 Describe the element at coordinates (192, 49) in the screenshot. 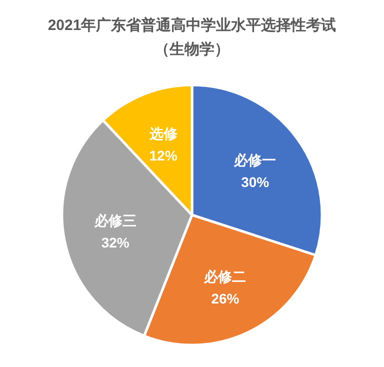

I see `chart-subtitle: （生物学）` at that location.